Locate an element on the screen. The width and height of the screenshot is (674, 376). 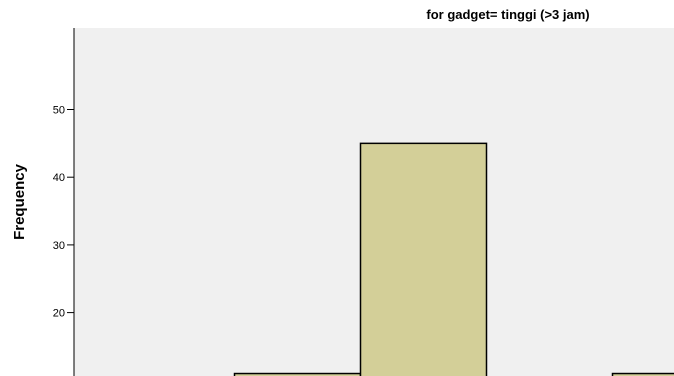
y-tick-label: 30 is located at coordinates (59, 246).